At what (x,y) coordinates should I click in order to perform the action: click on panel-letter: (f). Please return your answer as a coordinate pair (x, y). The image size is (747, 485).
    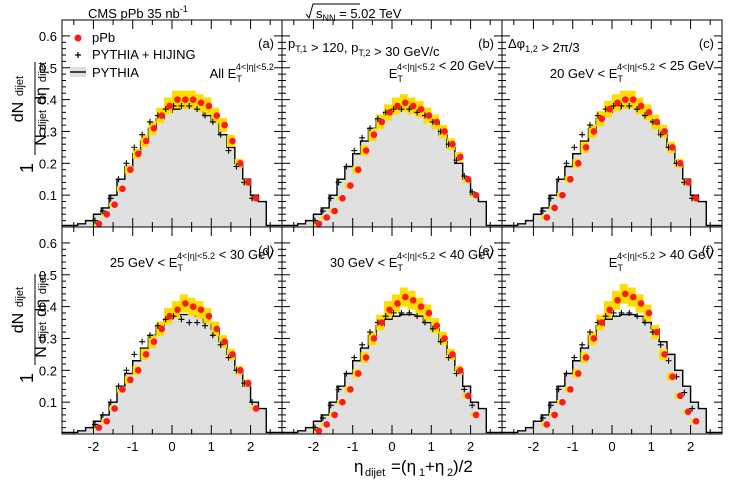
    Looking at the image, I should click on (708, 250).